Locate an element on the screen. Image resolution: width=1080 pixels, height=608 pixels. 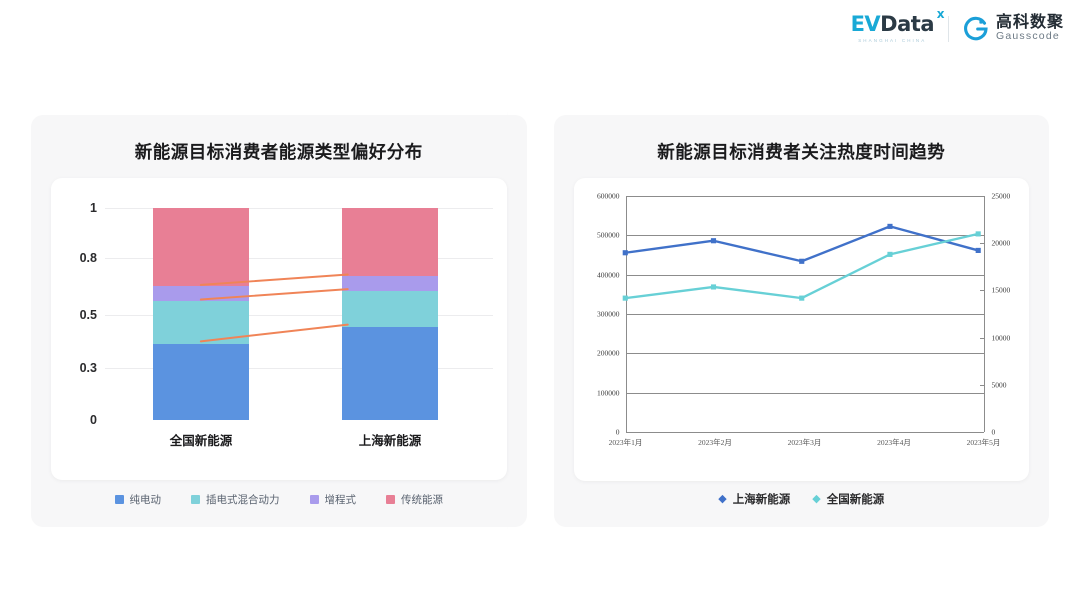
bar-connector-lines is located at coordinates (274, 308).